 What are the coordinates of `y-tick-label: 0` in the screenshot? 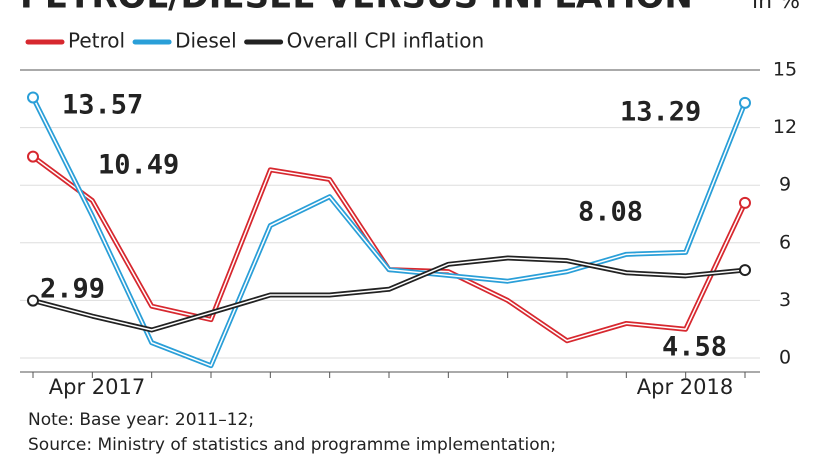 It's located at (785, 358).